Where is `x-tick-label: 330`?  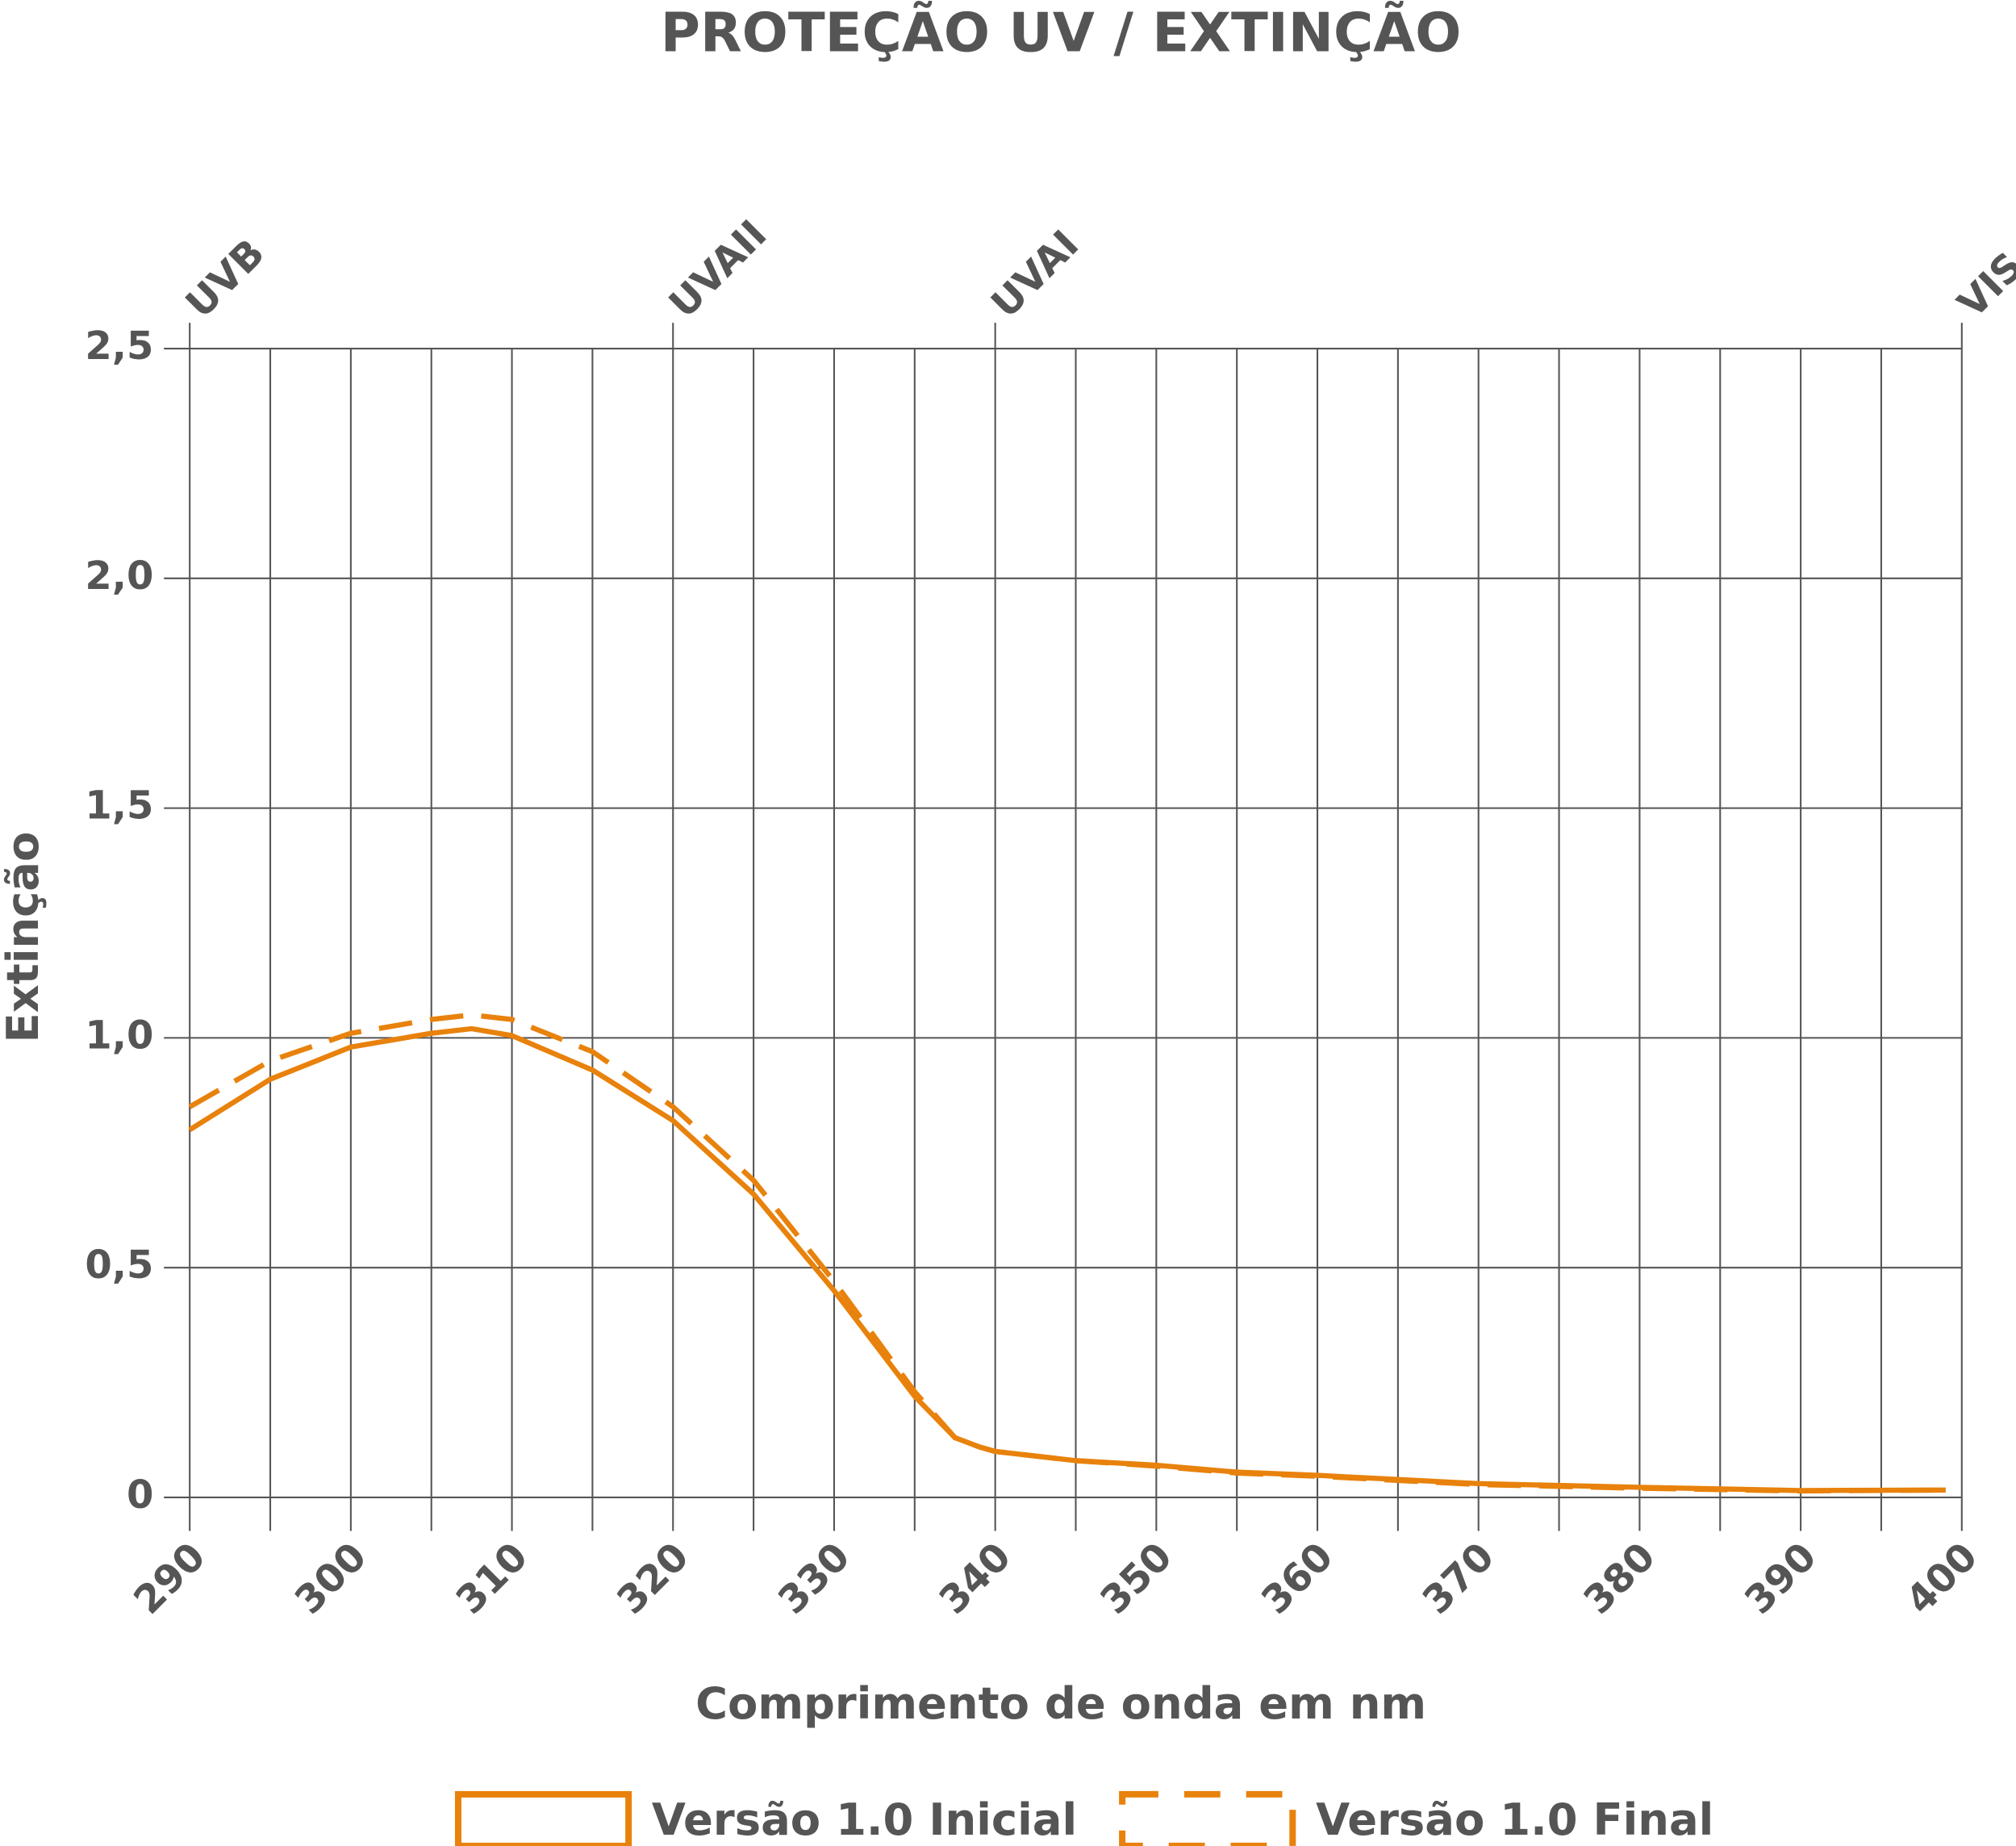
x-tick-label: 330 is located at coordinates (814, 1578).